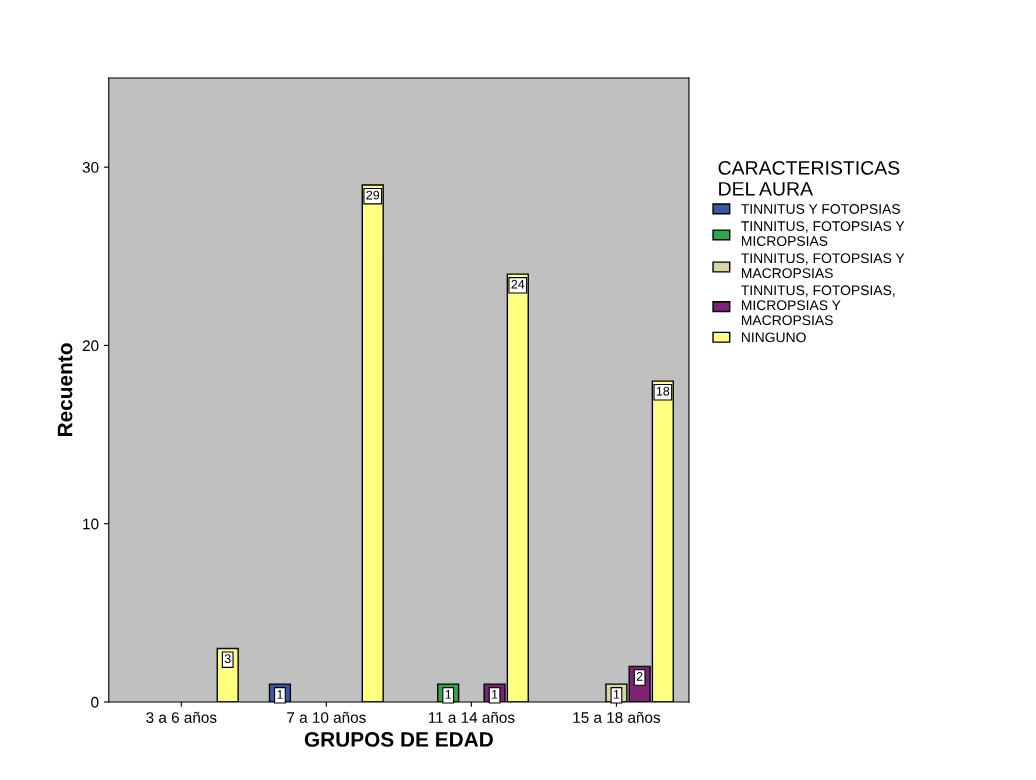 The width and height of the screenshot is (1036, 780). Describe the element at coordinates (181, 717) in the screenshot. I see `x-tick-label: 3 a 6 años` at that location.